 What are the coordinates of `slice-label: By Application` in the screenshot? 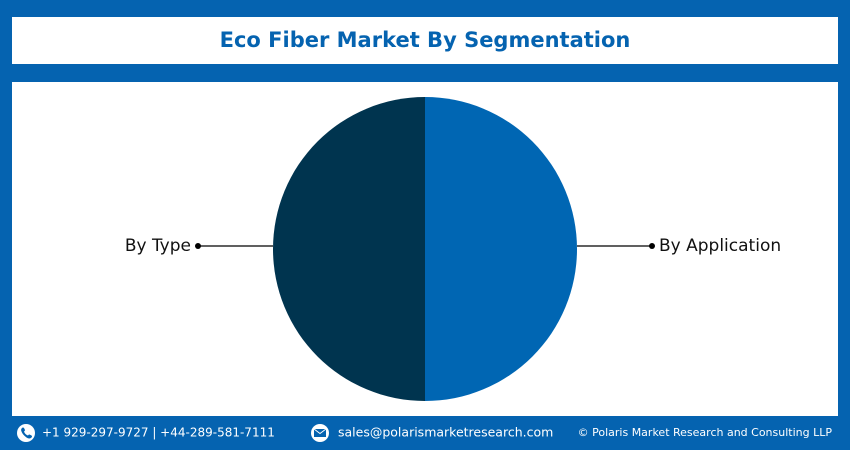 It's located at (720, 246).